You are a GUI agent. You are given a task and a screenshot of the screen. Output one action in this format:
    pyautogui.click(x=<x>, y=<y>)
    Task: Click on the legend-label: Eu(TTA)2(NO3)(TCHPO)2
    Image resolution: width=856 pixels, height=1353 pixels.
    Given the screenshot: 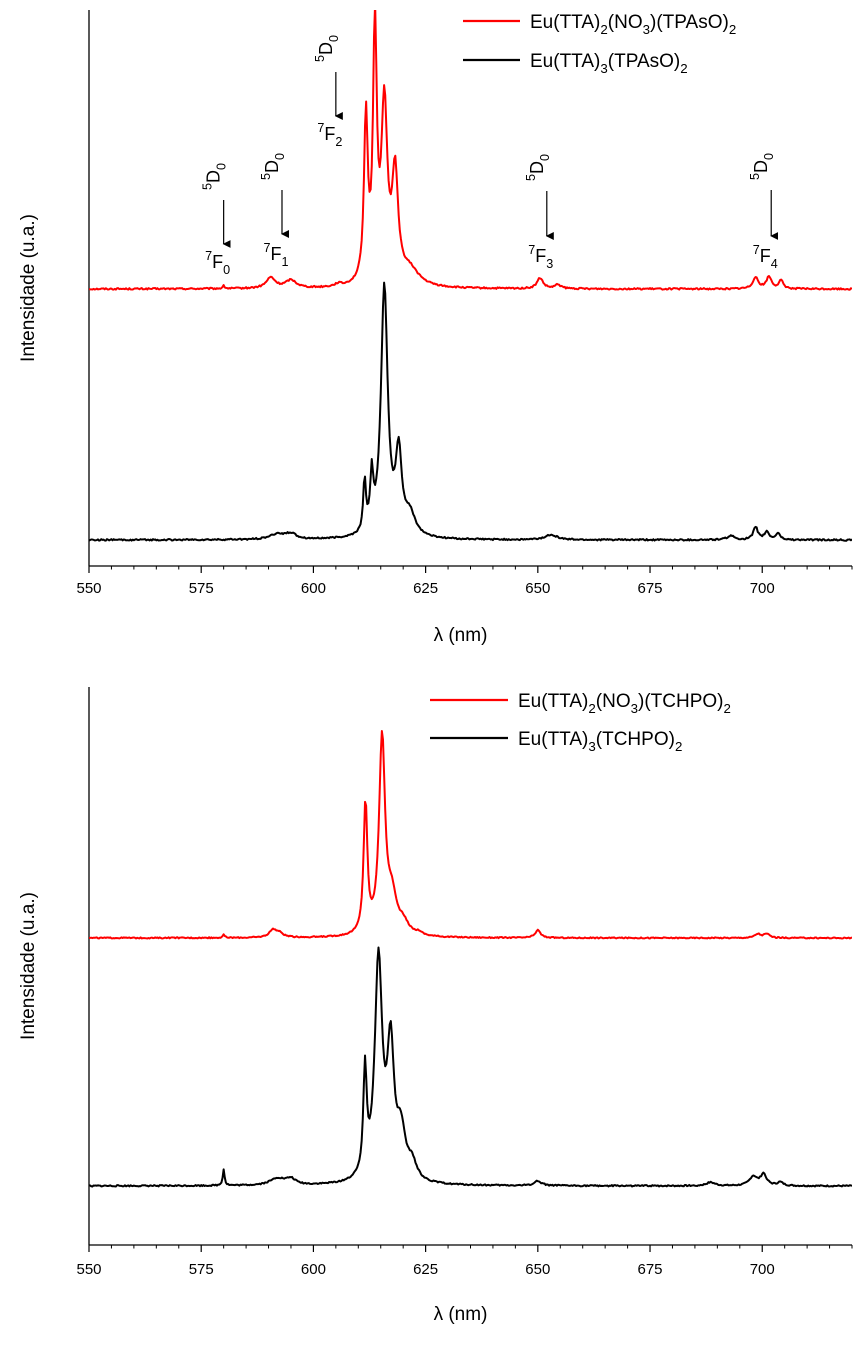 What is the action you would take?
    pyautogui.click(x=624, y=703)
    